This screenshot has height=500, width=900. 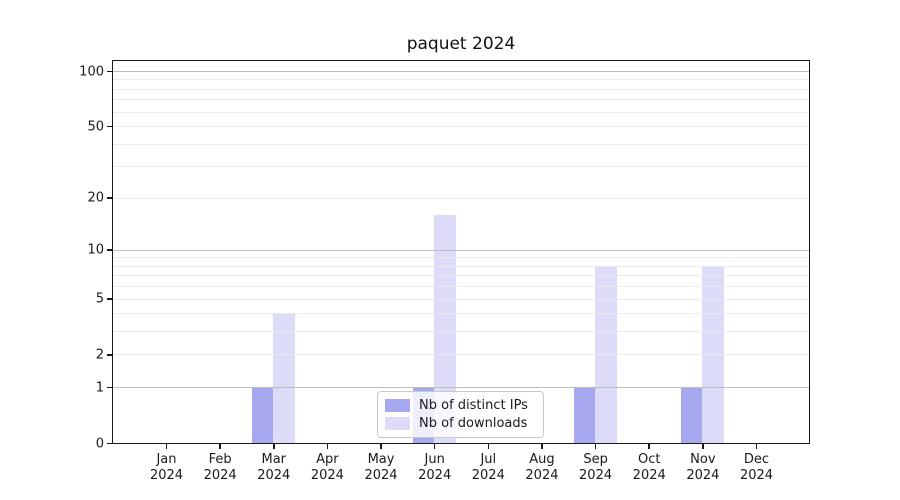 I want to click on x-tick-label-mar: Mar 2024, so click(x=274, y=467).